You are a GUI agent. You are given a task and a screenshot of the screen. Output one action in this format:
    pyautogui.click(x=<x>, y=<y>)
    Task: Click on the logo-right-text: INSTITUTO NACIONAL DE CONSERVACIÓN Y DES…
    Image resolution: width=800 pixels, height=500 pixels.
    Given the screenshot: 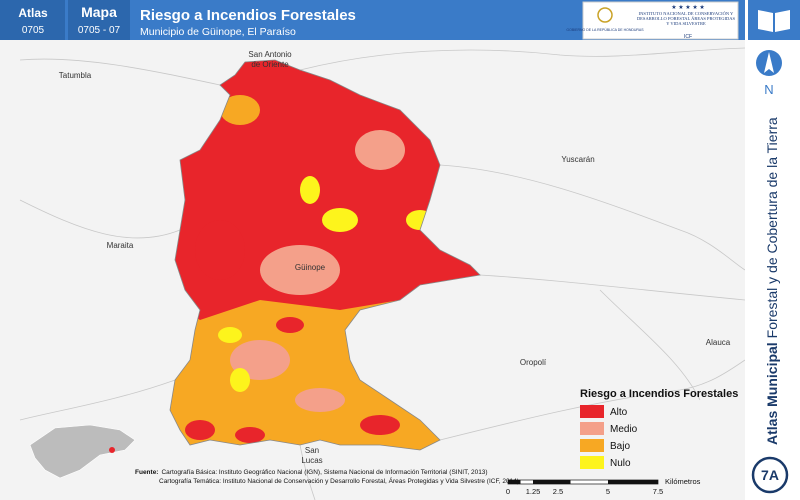 What is the action you would take?
    pyautogui.click(x=686, y=18)
    